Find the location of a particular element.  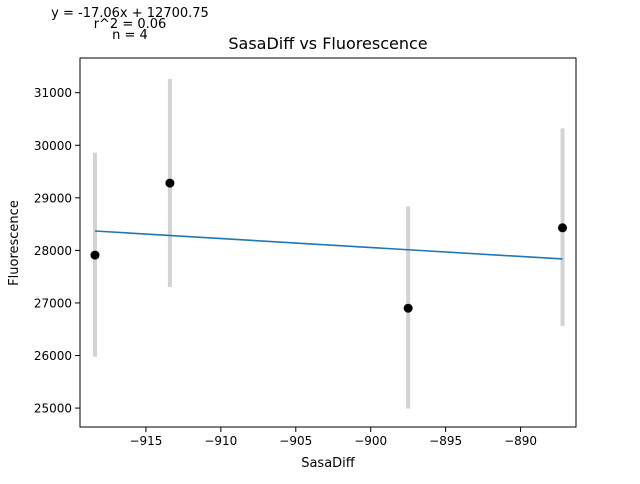

fit-line-group is located at coordinates (328, 245).